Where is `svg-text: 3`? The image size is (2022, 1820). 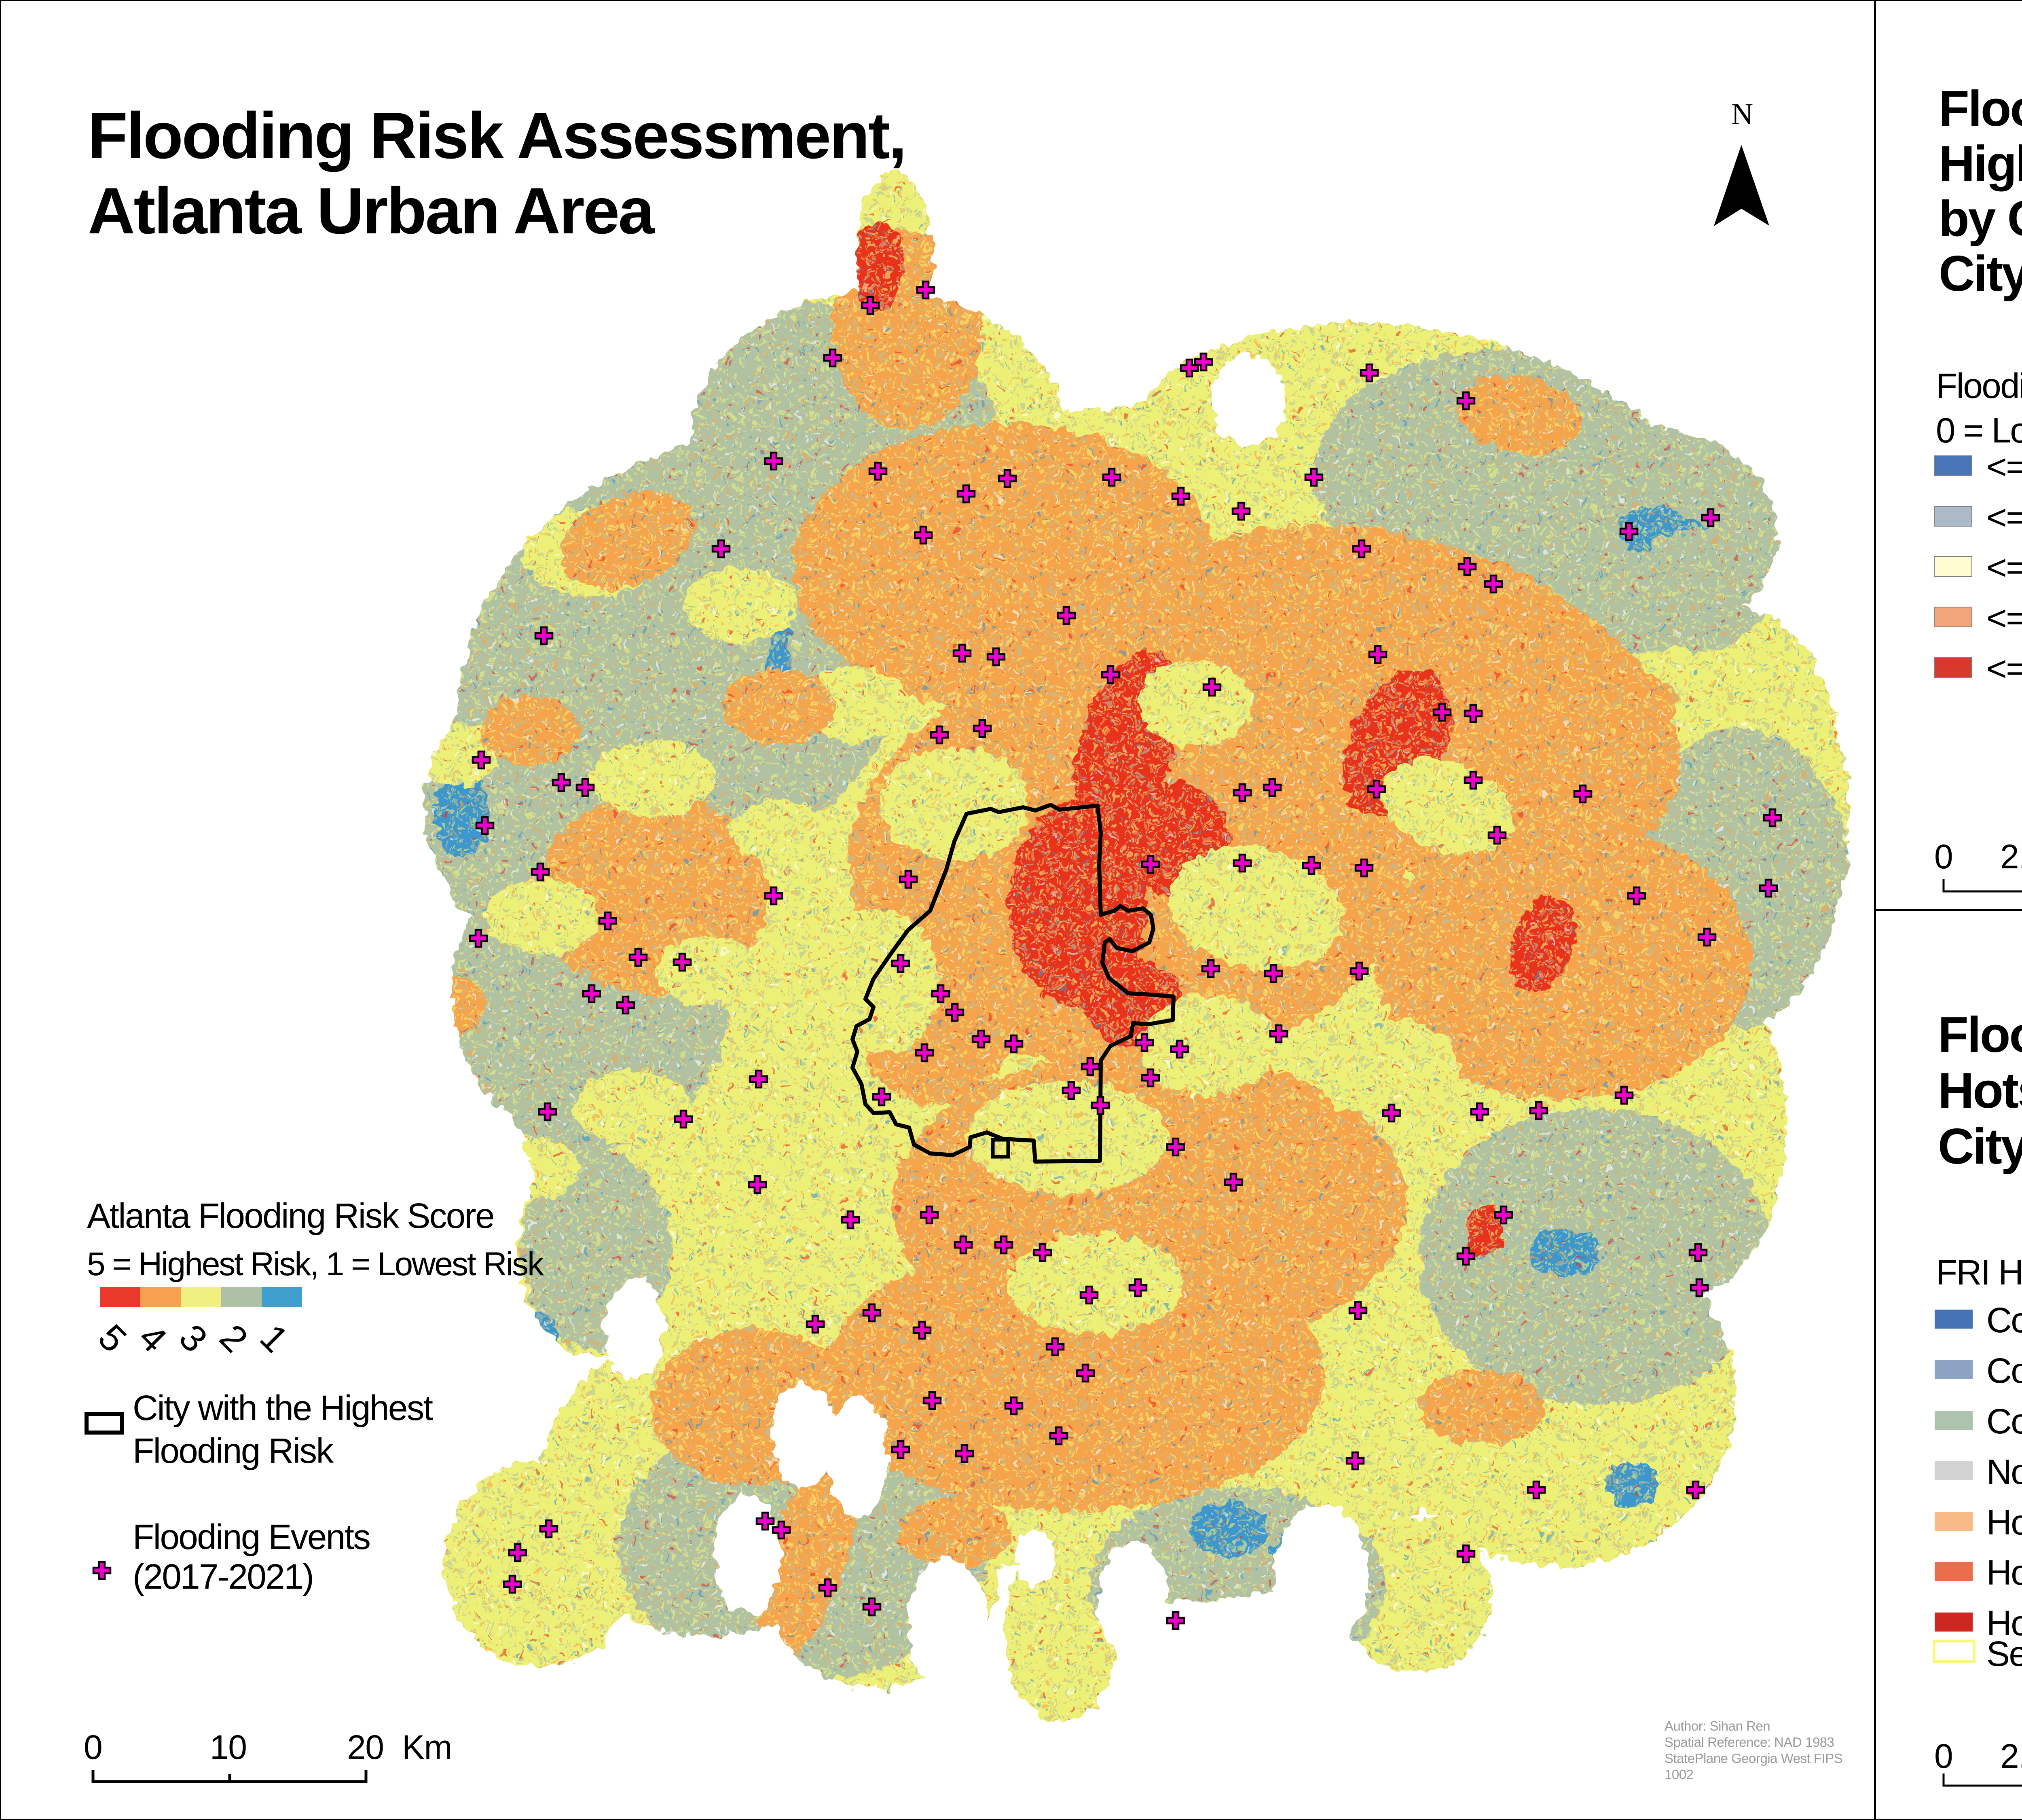 svg-text: 3 is located at coordinates (193, 1338).